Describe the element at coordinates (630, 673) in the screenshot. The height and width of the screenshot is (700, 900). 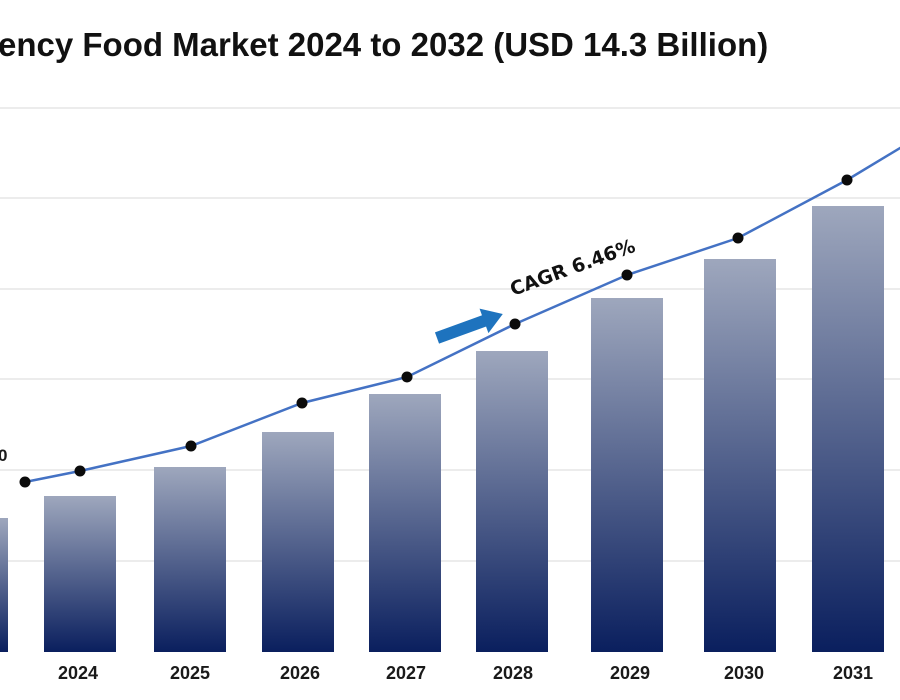
I see `x-tick-2029: 2029` at that location.